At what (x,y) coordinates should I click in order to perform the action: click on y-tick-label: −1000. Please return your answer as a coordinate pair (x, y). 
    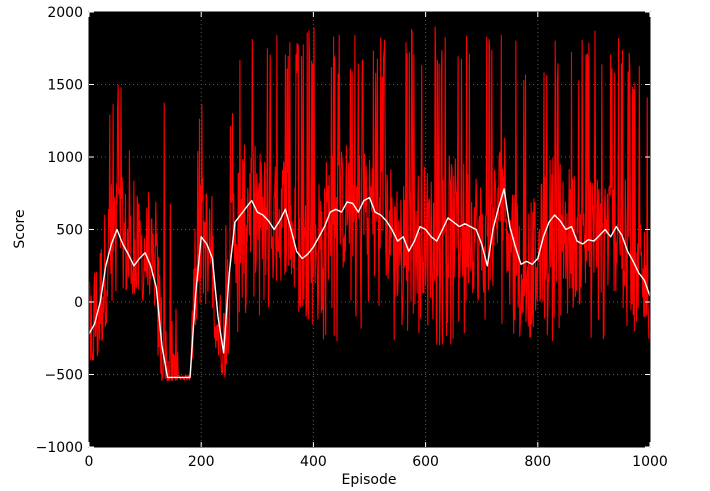
    Looking at the image, I should click on (59, 448).